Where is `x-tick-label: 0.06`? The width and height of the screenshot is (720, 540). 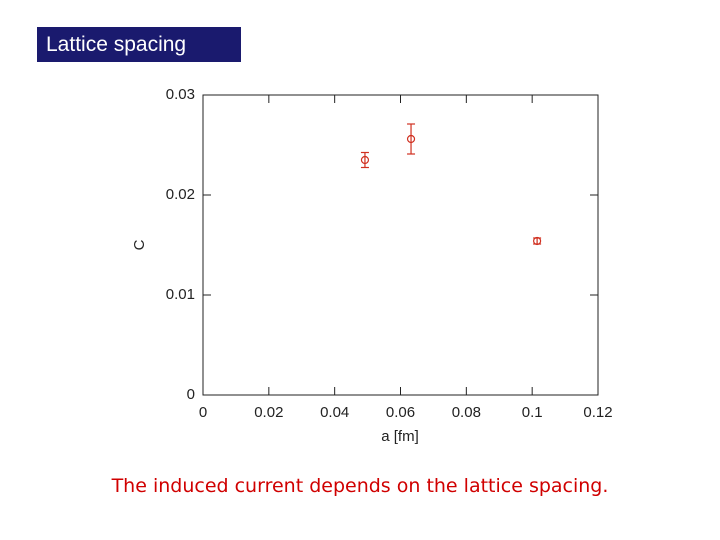
x-tick-label: 0.06 is located at coordinates (400, 412).